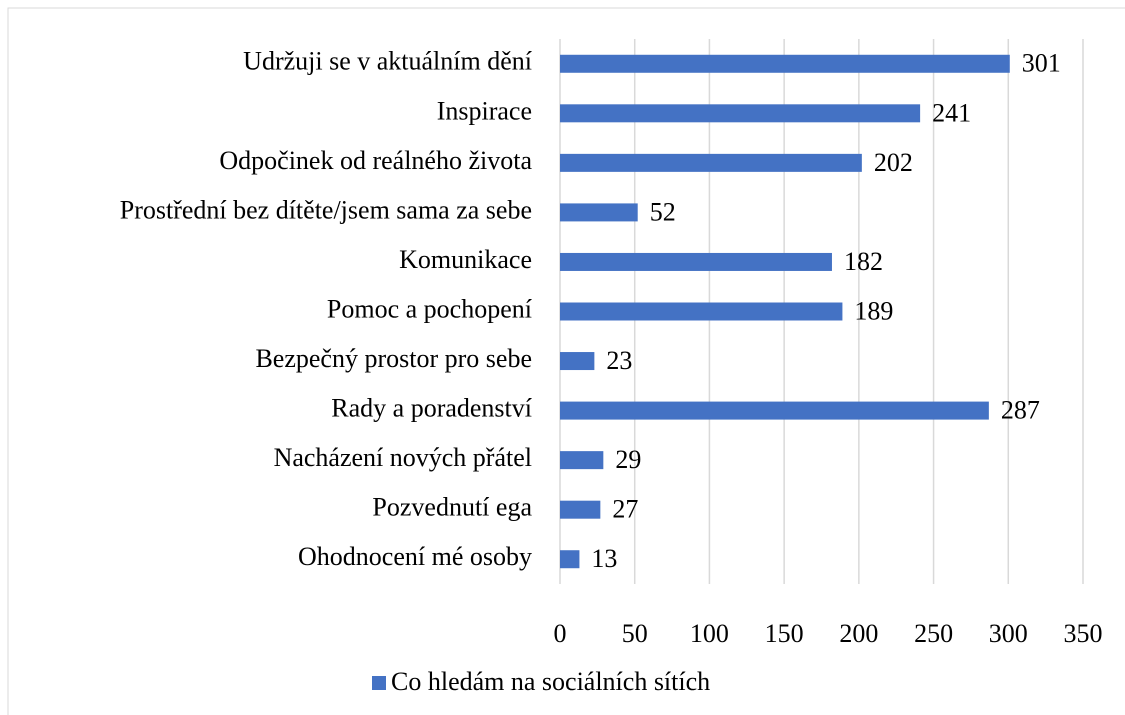 The image size is (1125, 715). What do you see at coordinates (635, 633) in the screenshot?
I see `x-tick-label: 50` at bounding box center [635, 633].